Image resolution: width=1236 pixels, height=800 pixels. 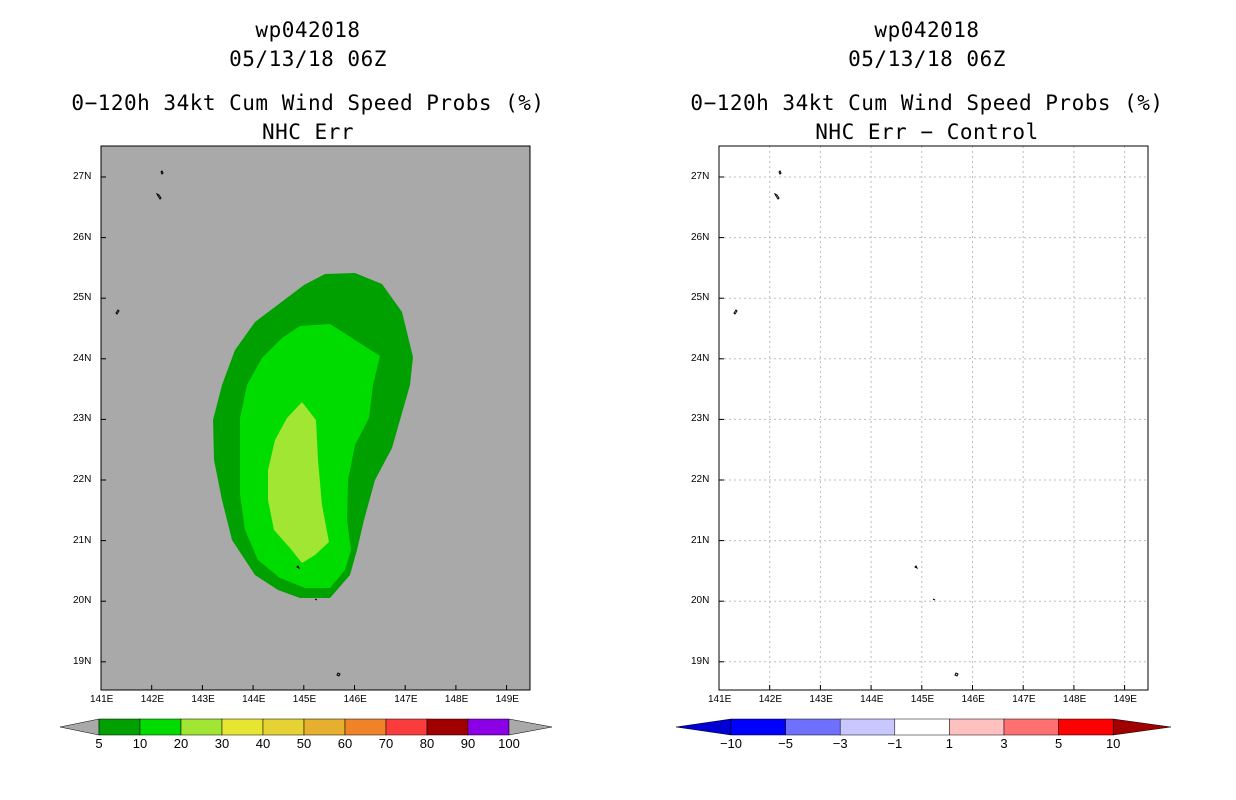 What do you see at coordinates (181, 743) in the screenshot?
I see `colorbar-label: 20` at bounding box center [181, 743].